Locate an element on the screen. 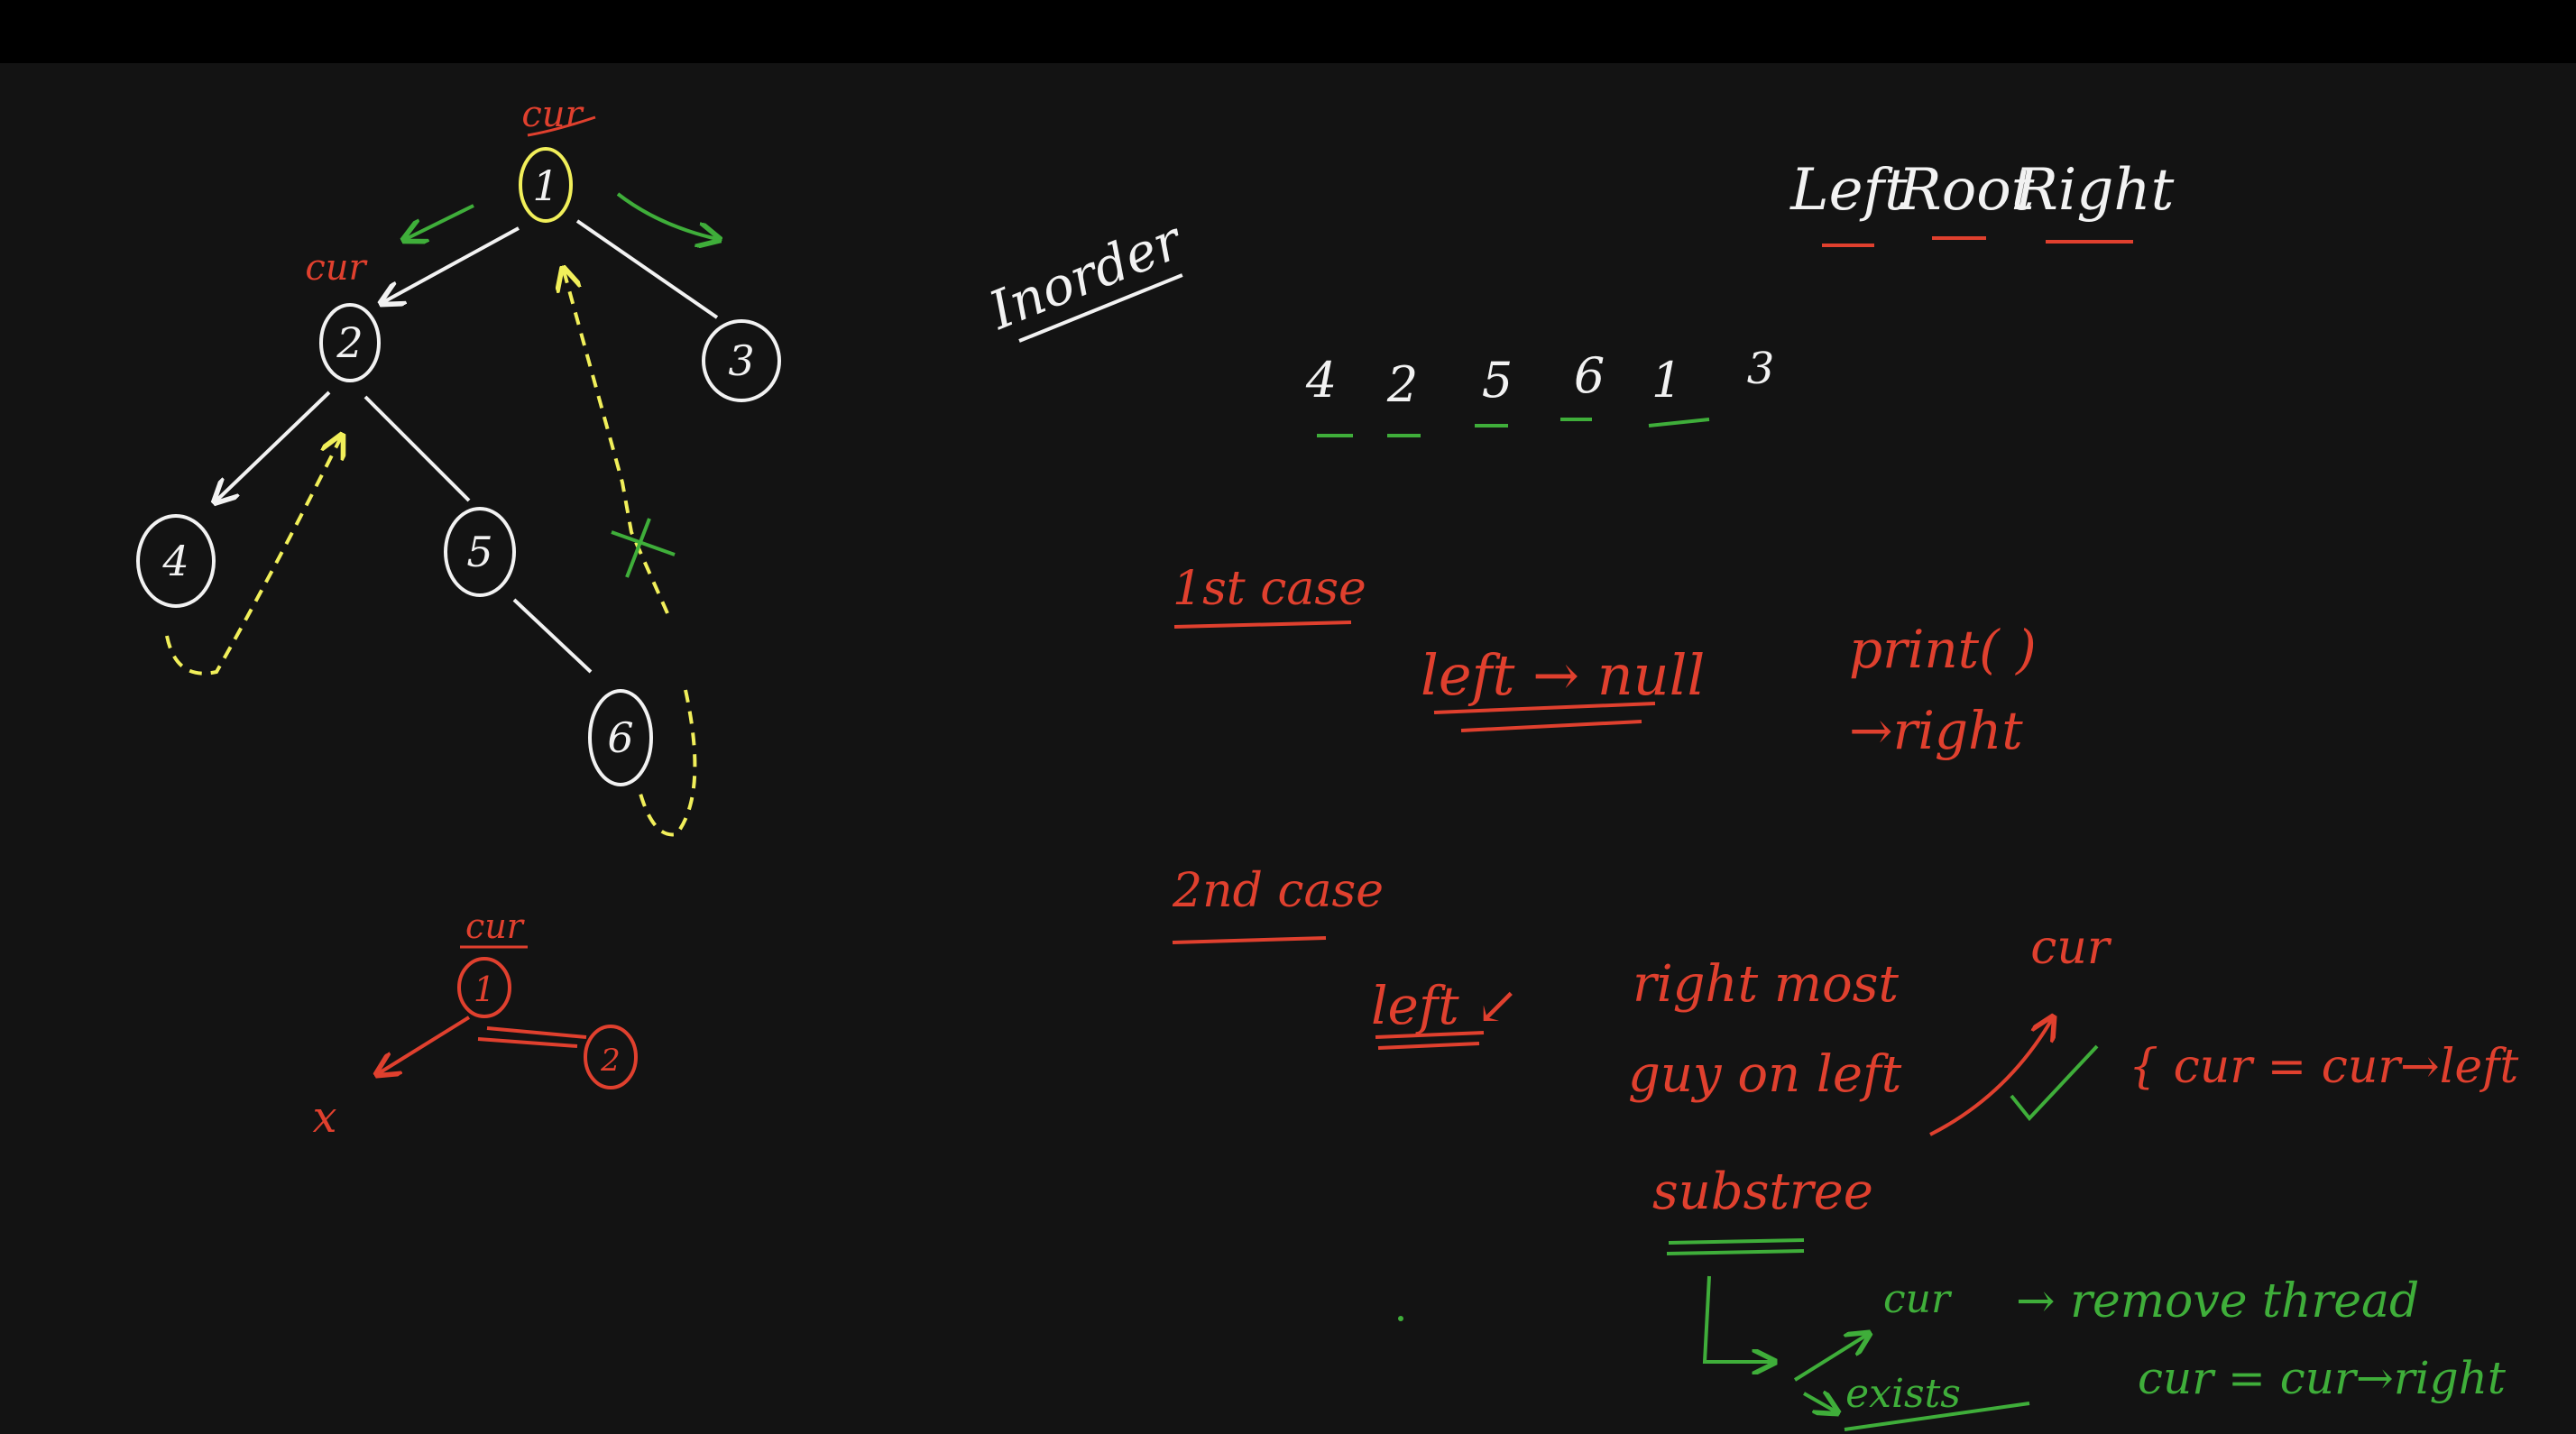 The width and height of the screenshot is (2576, 1434). traversal-order: Left Root Right is located at coordinates (1982, 202).